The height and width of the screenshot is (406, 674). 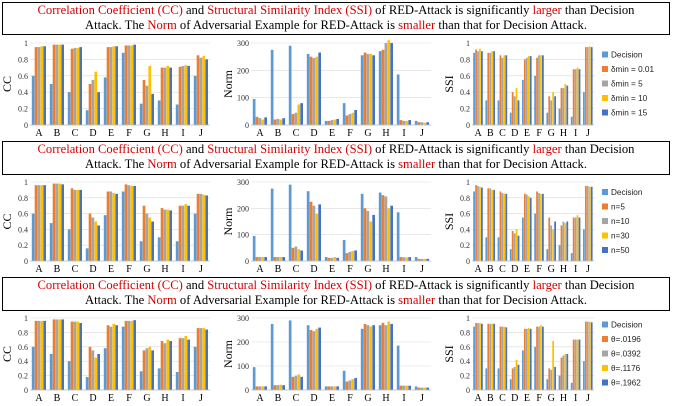 What do you see at coordinates (296, 133) in the screenshot?
I see `x-tick-label: C` at bounding box center [296, 133].